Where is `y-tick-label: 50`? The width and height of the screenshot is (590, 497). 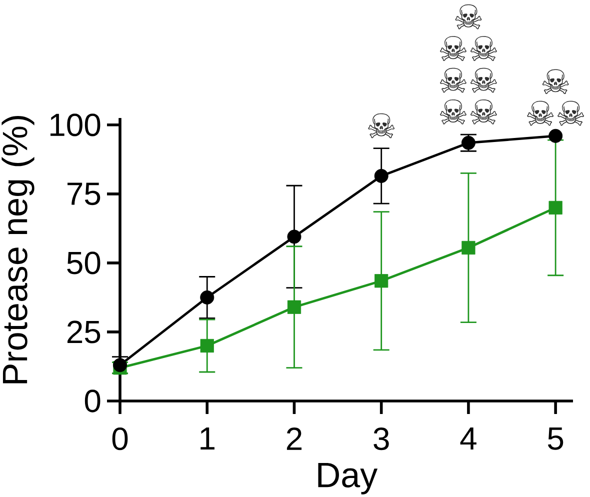
y-tick-label: 50 is located at coordinates (83, 263).